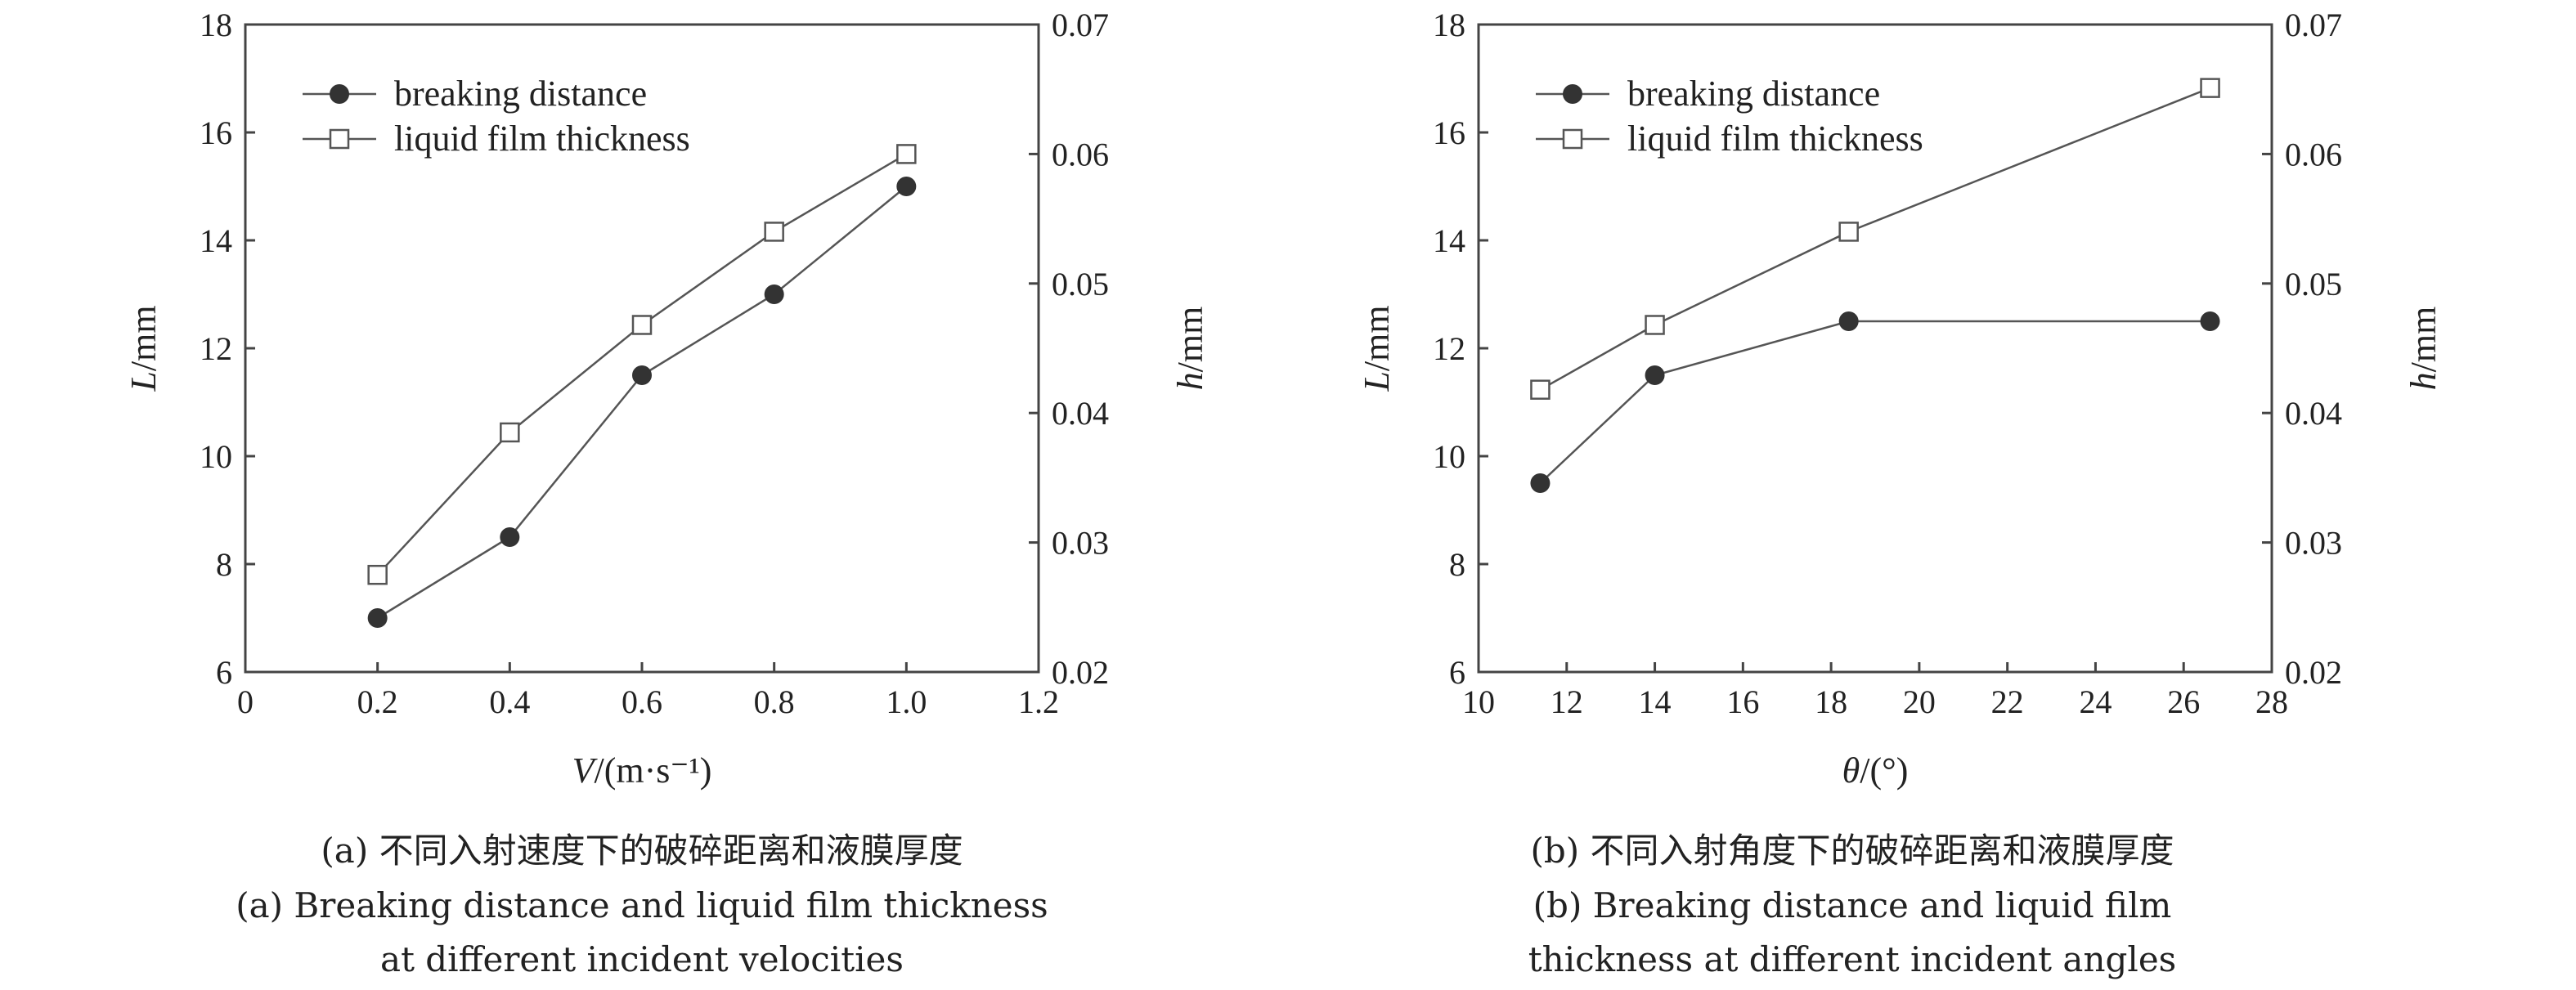  I want to click on x-tick-label: 10, so click(1479, 701).